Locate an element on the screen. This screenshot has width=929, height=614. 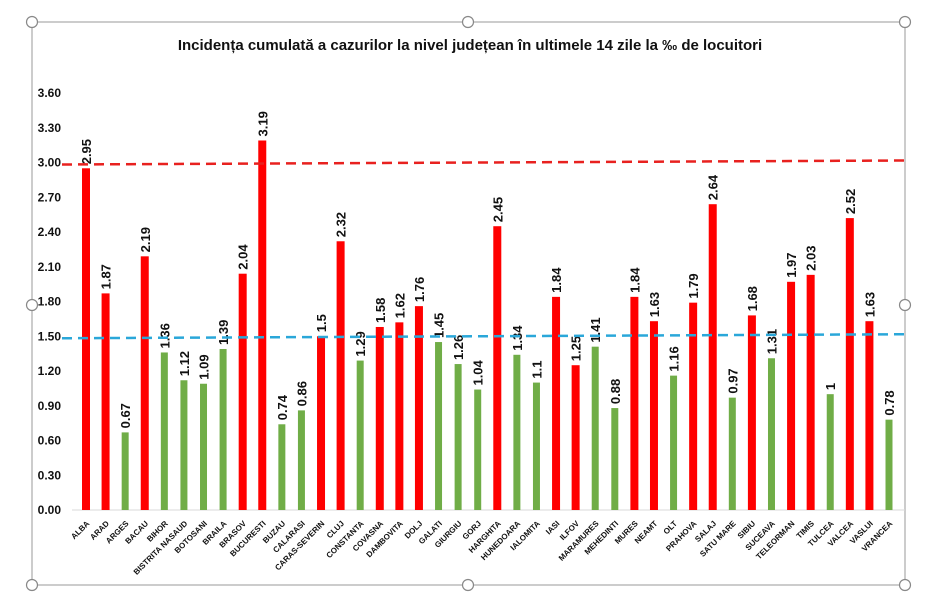
bar-valcea is located at coordinates (849, 364).